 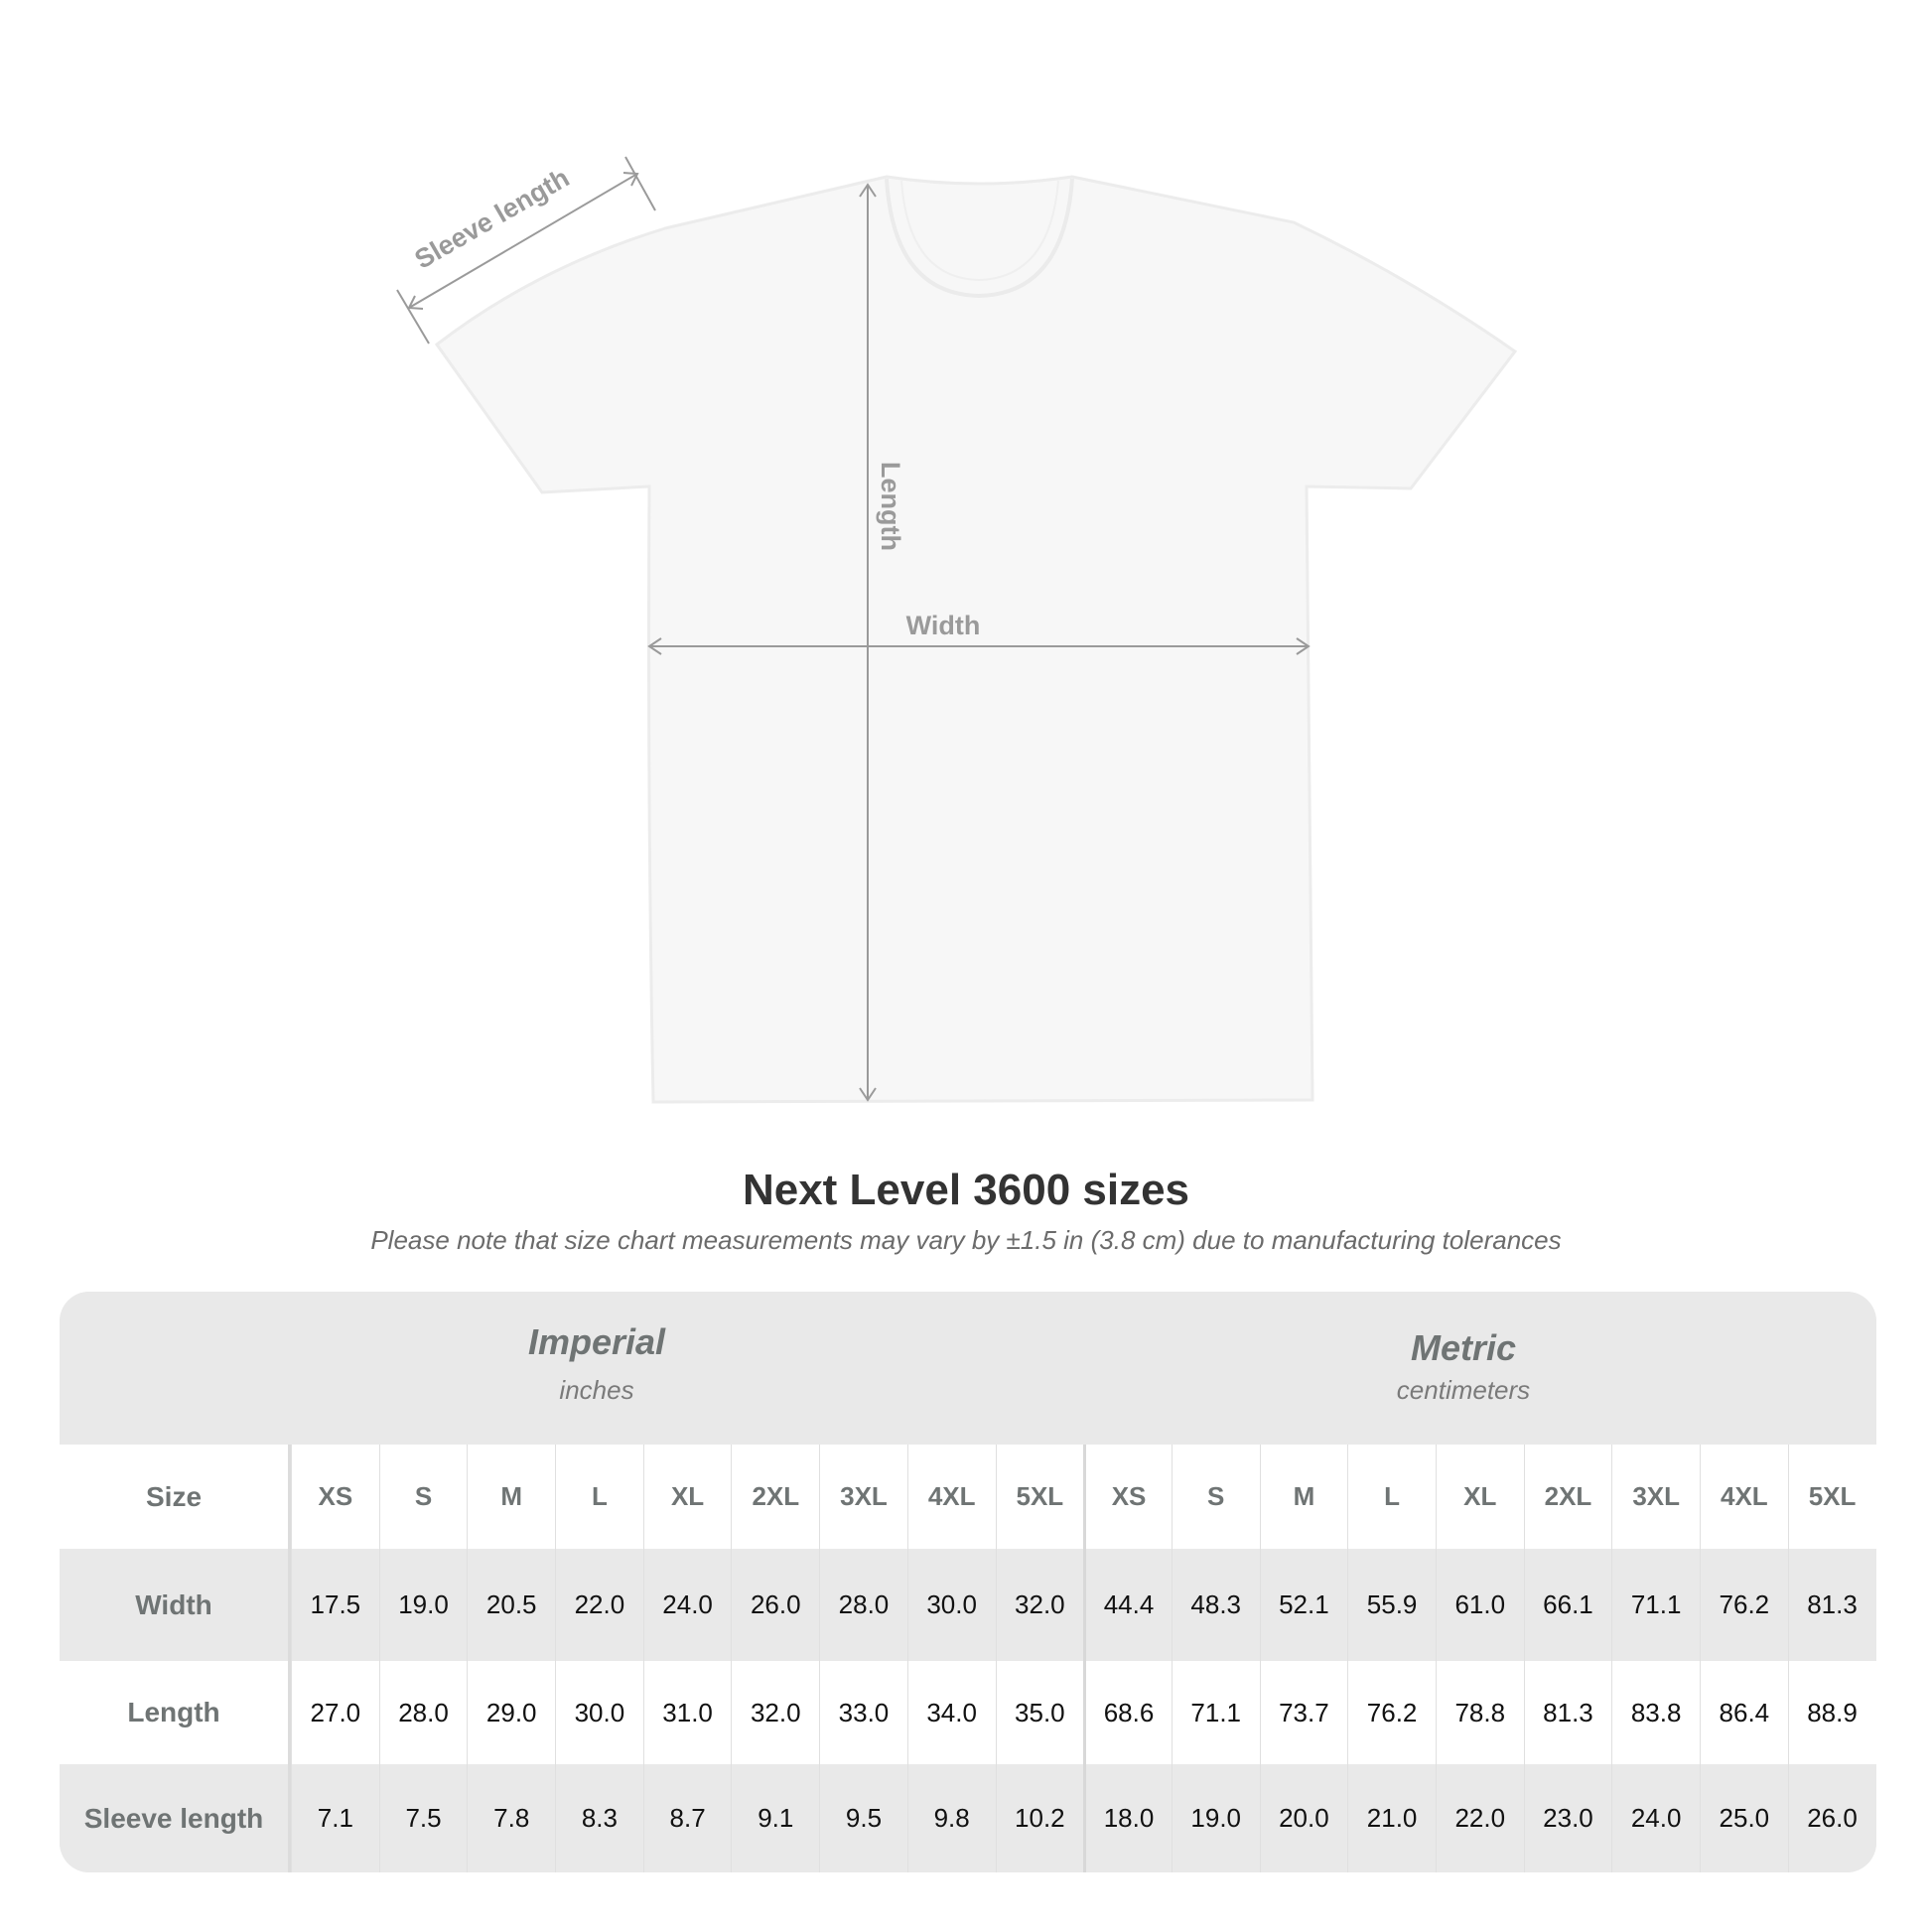 What do you see at coordinates (1392, 1818) in the screenshot?
I see `cell-metric: 21.0` at bounding box center [1392, 1818].